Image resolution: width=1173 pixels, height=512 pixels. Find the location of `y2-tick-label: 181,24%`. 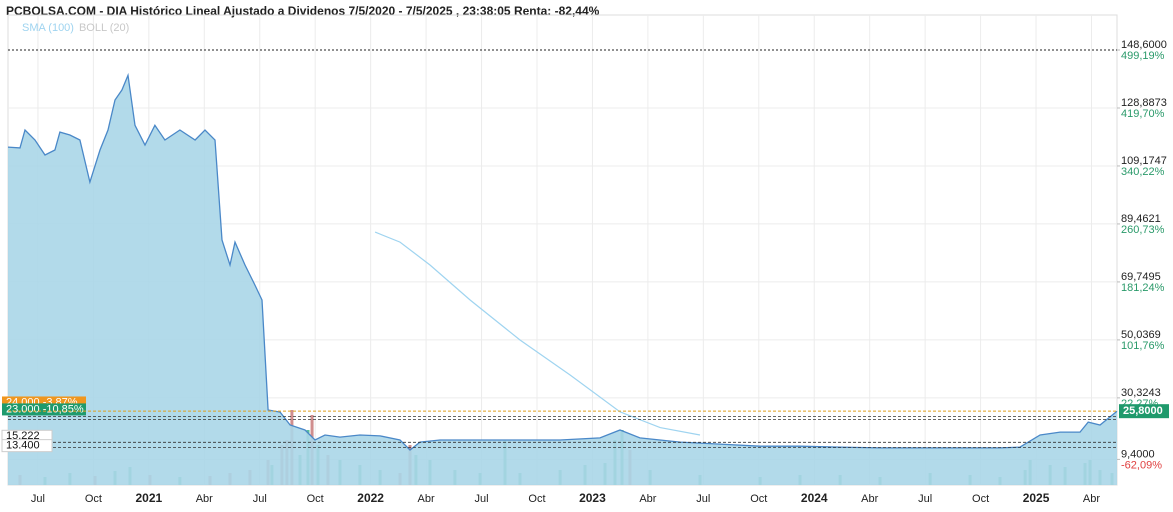

y2-tick-label: 181,24% is located at coordinates (1143, 288).